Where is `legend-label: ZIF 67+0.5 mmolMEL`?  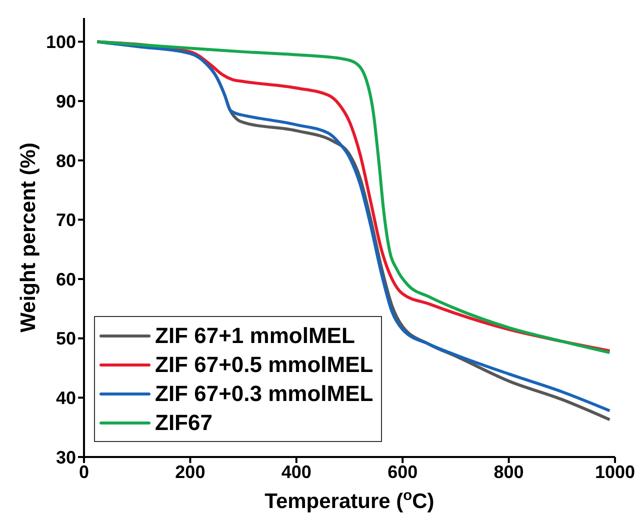
legend-label: ZIF 67+0.5 mmolMEL is located at coordinates (264, 365).